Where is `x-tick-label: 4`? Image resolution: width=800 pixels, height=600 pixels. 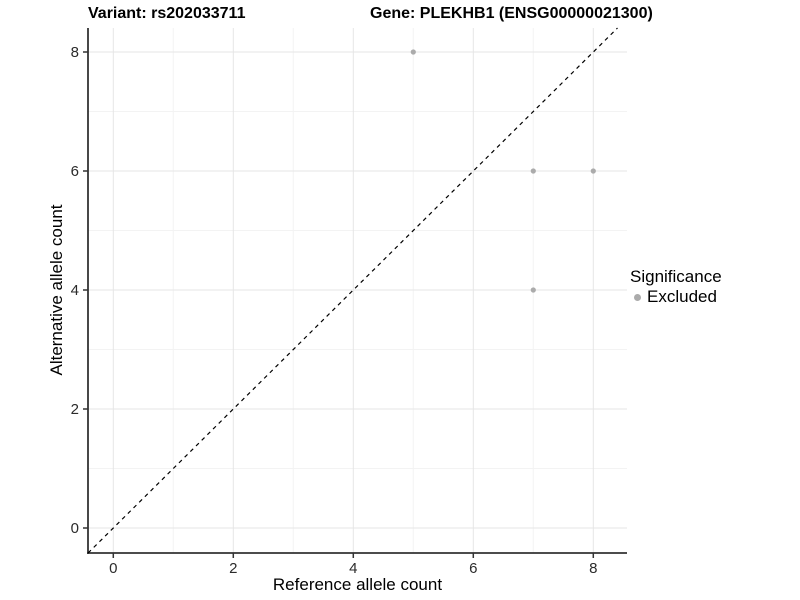
x-tick-label: 4 is located at coordinates (353, 568).